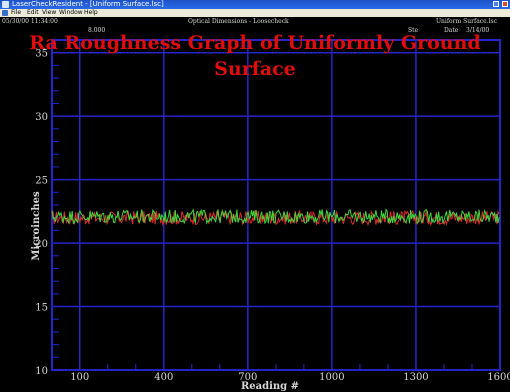  I want to click on y-tick-label: 20, so click(41, 244).